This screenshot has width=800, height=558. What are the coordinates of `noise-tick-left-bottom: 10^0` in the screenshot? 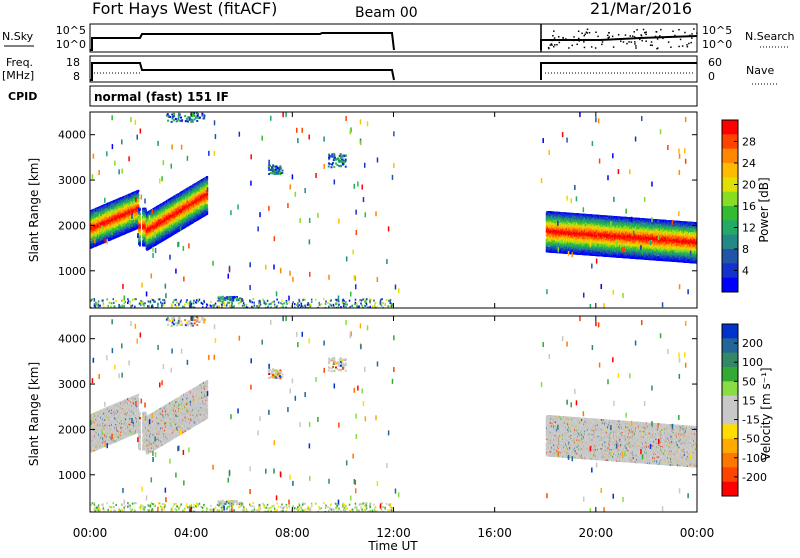 It's located at (71, 44).